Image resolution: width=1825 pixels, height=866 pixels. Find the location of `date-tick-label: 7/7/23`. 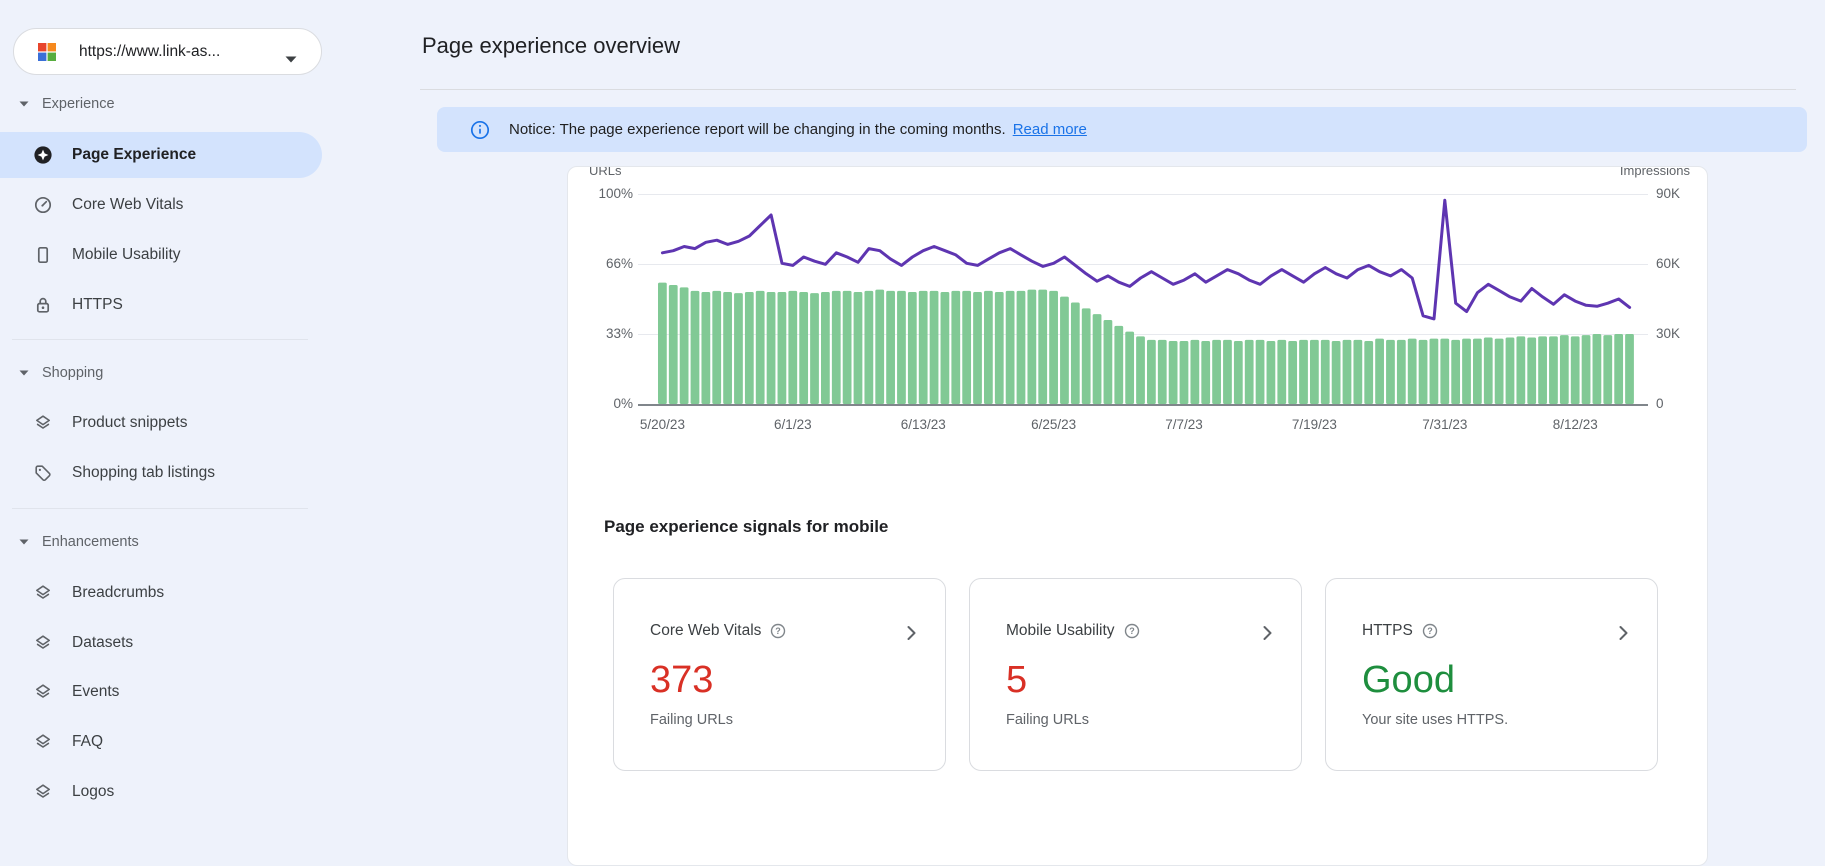

date-tick-label: 7/7/23 is located at coordinates (1184, 424).